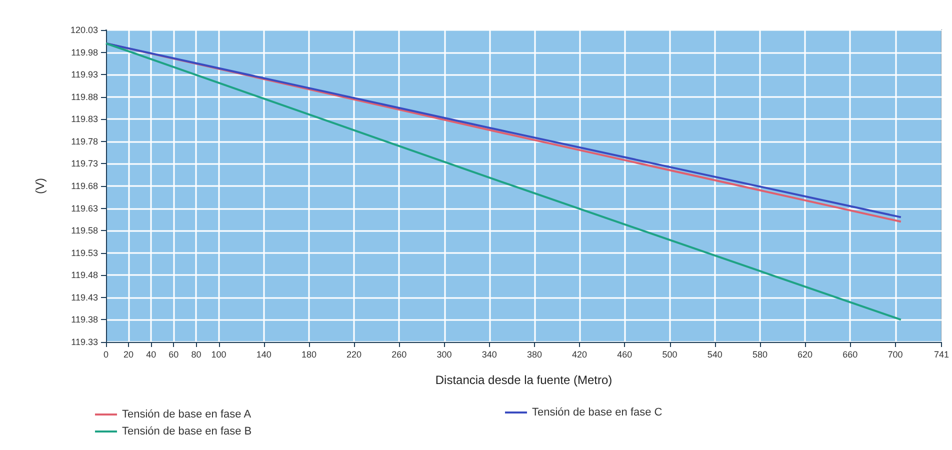 The width and height of the screenshot is (952, 450). What do you see at coordinates (173, 355) in the screenshot?
I see `x-tick-label: 60` at bounding box center [173, 355].